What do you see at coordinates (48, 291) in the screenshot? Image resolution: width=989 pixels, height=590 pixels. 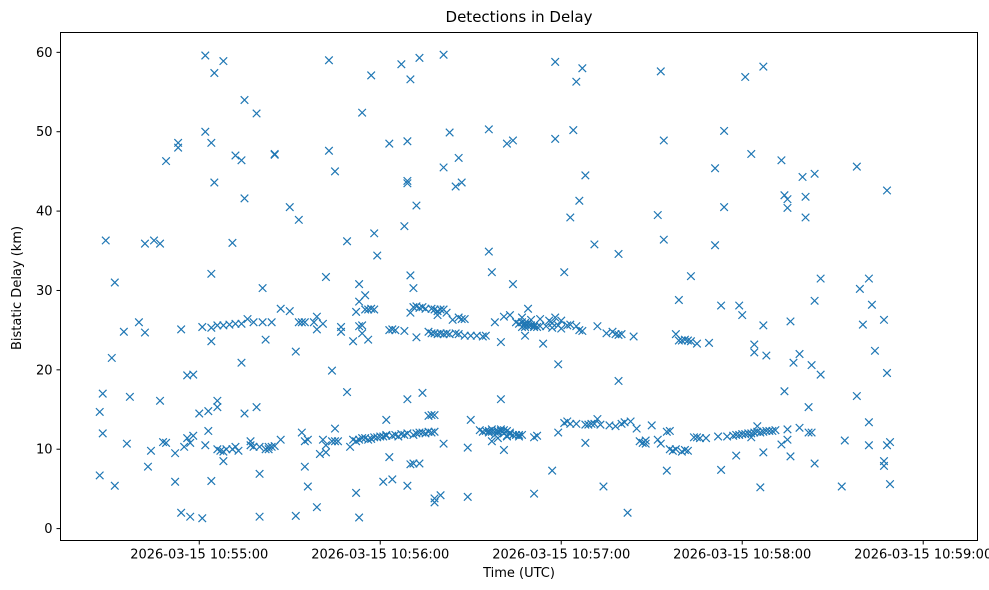 I see `y-axis: 0 10 20 30 40 50 60` at bounding box center [48, 291].